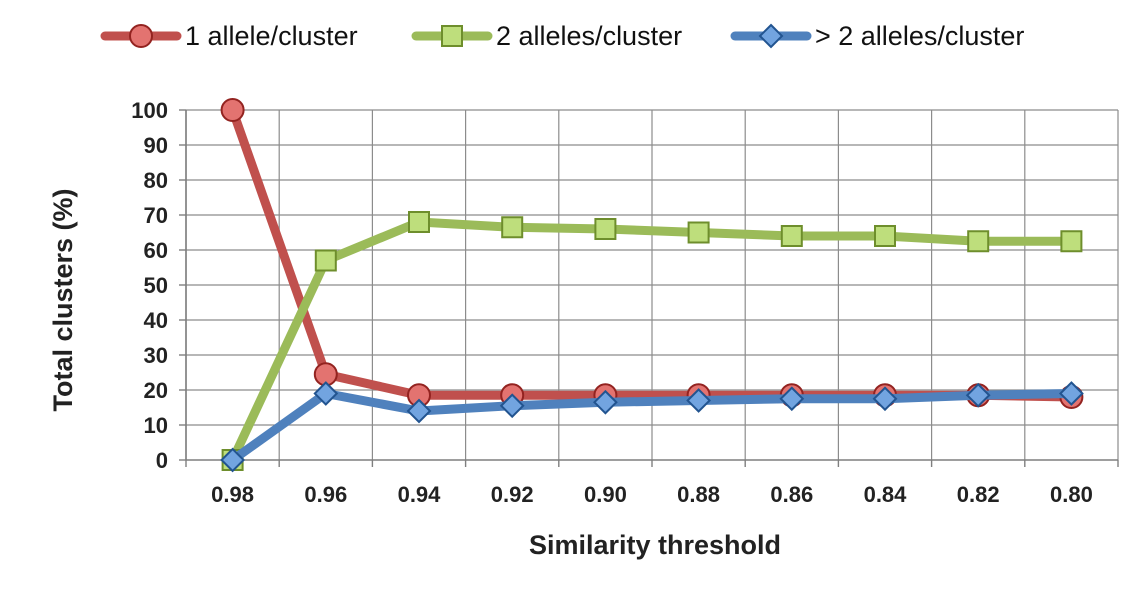 The image size is (1146, 595). What do you see at coordinates (325, 494) in the screenshot?
I see `x-tick-label: 0.96` at bounding box center [325, 494].